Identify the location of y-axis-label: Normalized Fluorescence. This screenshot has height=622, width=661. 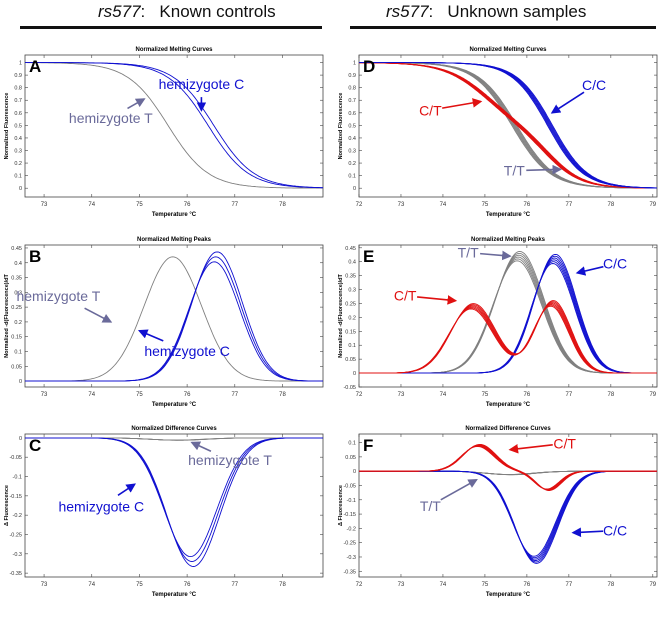
(341, 126).